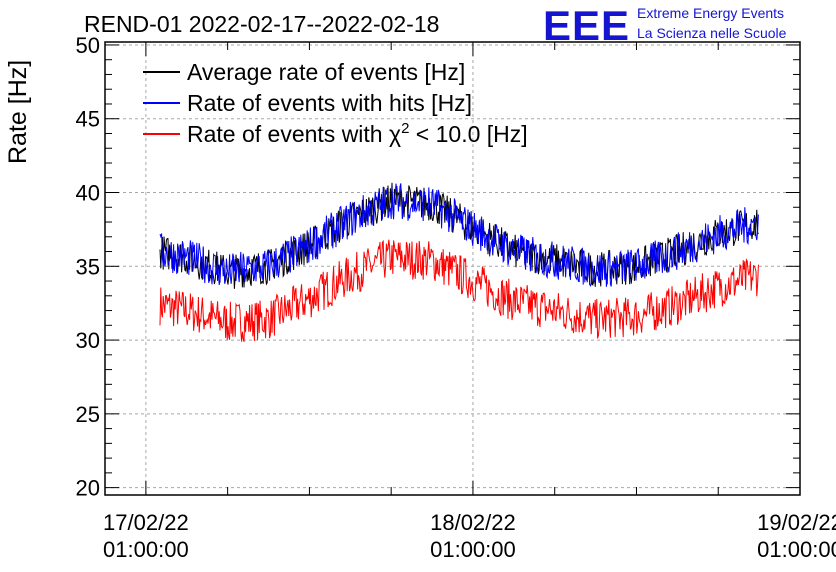 The image size is (836, 572). What do you see at coordinates (712, 33) in the screenshot?
I see `logo-line-2: La Scienza nelle Scuole` at bounding box center [712, 33].